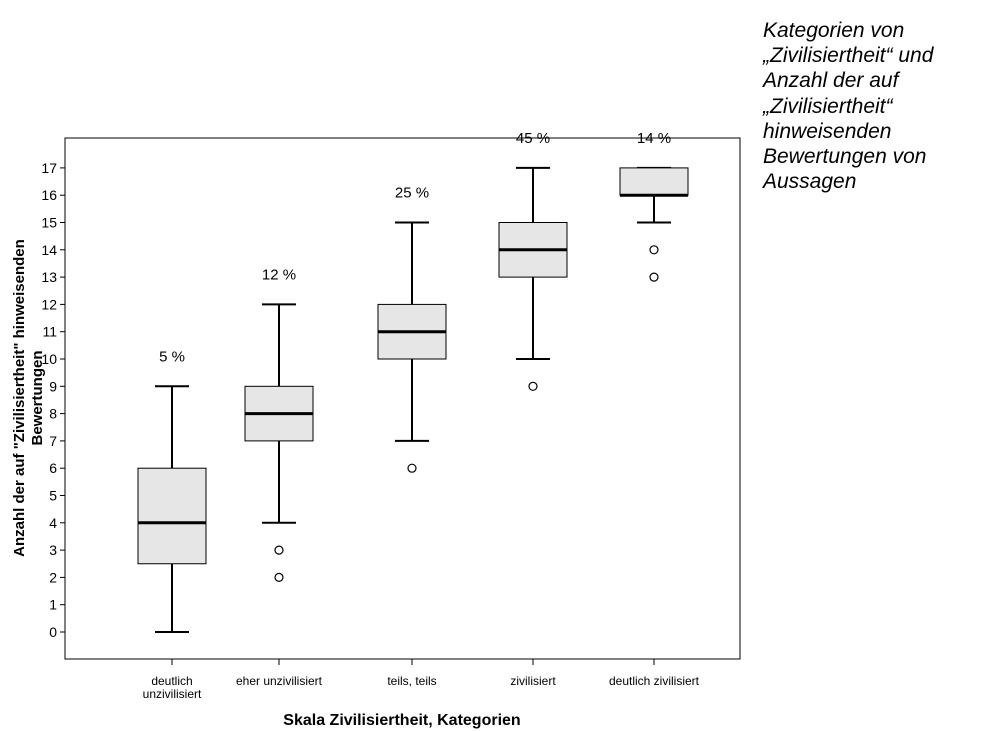 The image size is (1006, 731). What do you see at coordinates (53, 632) in the screenshot?
I see `y-tick-label: 0` at bounding box center [53, 632].